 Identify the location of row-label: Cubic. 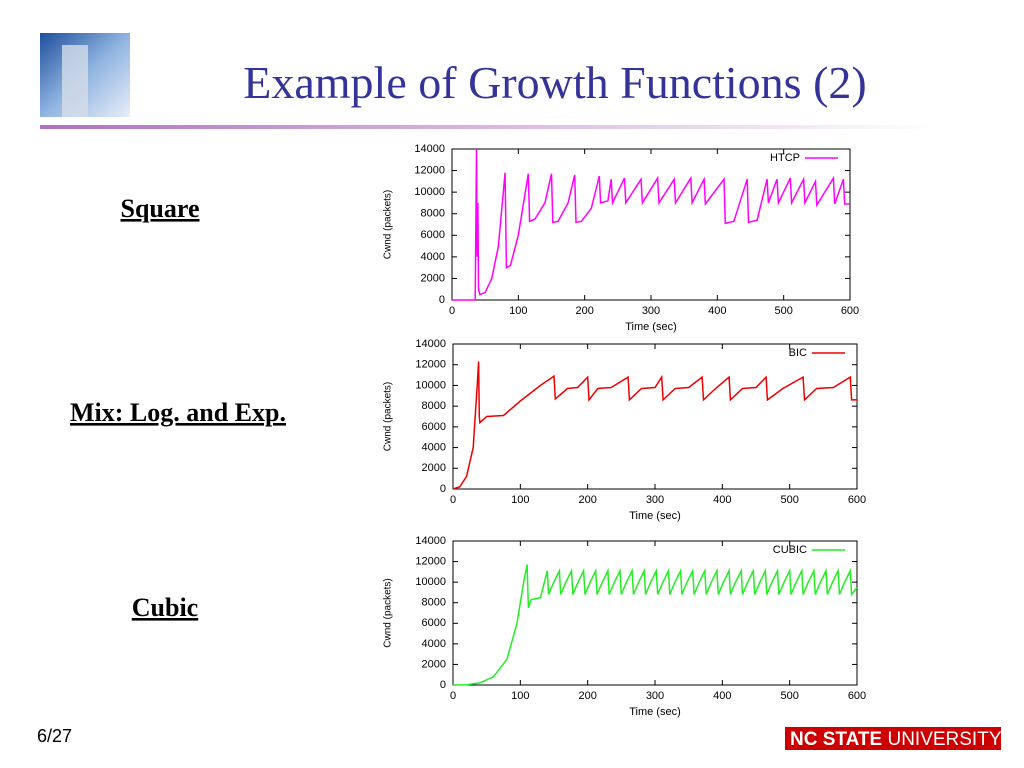
(165, 607).